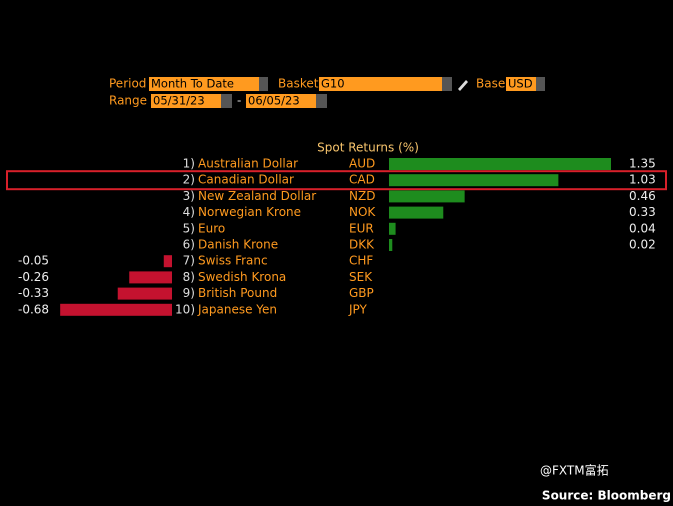 The width and height of the screenshot is (673, 506). Describe the element at coordinates (189, 261) in the screenshot. I see `rank: 7)` at that location.